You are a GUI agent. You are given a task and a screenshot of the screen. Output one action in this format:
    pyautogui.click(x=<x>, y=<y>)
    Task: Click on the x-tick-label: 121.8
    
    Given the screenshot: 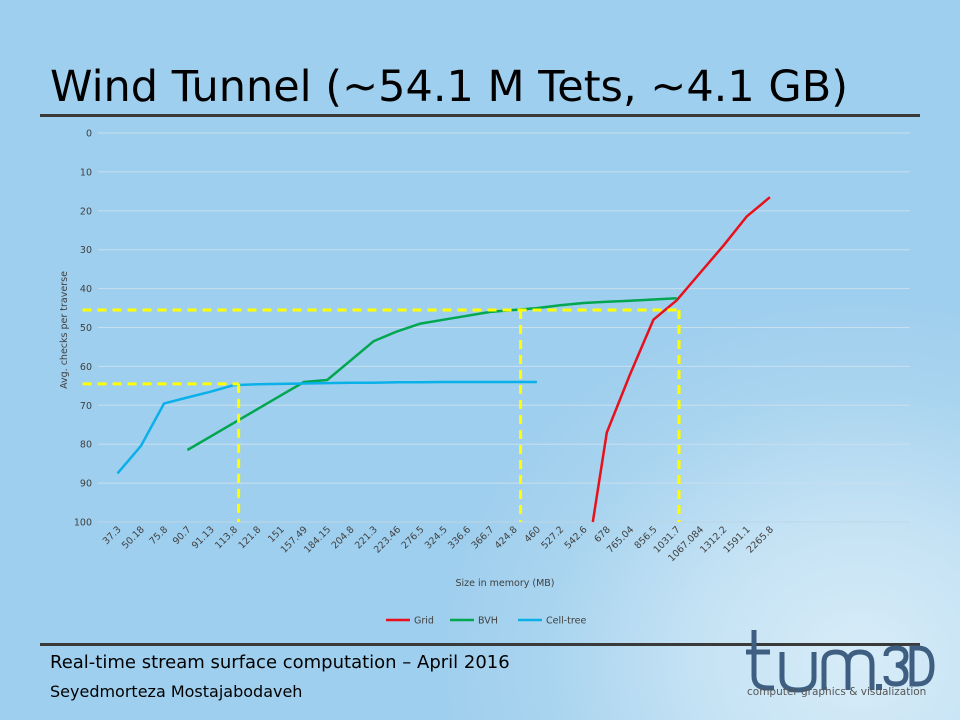 What is the action you would take?
    pyautogui.click(x=249, y=537)
    